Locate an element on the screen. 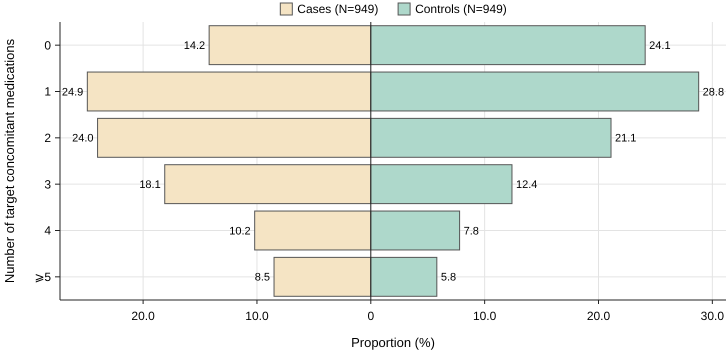 The image size is (726, 353). y-tick-label: 4 is located at coordinates (48, 231).